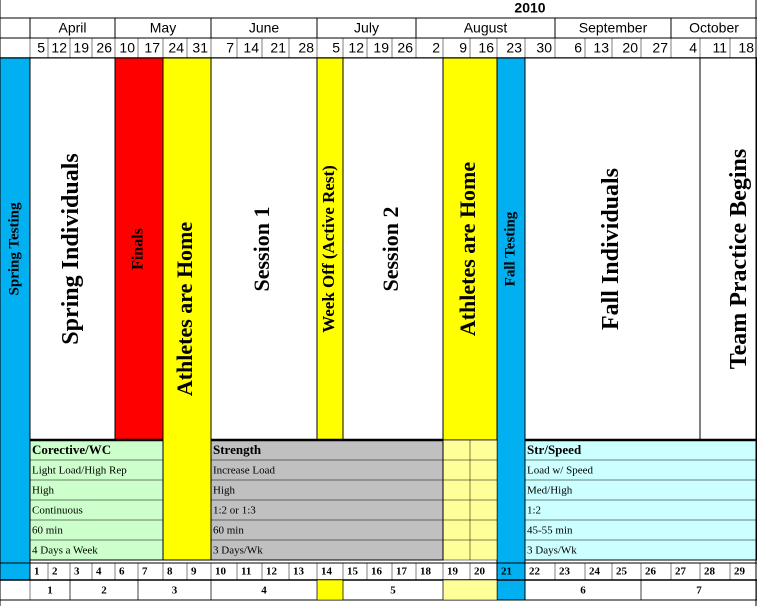  What do you see at coordinates (393, 591) in the screenshot?
I see `mesocycle-number: 5` at bounding box center [393, 591].